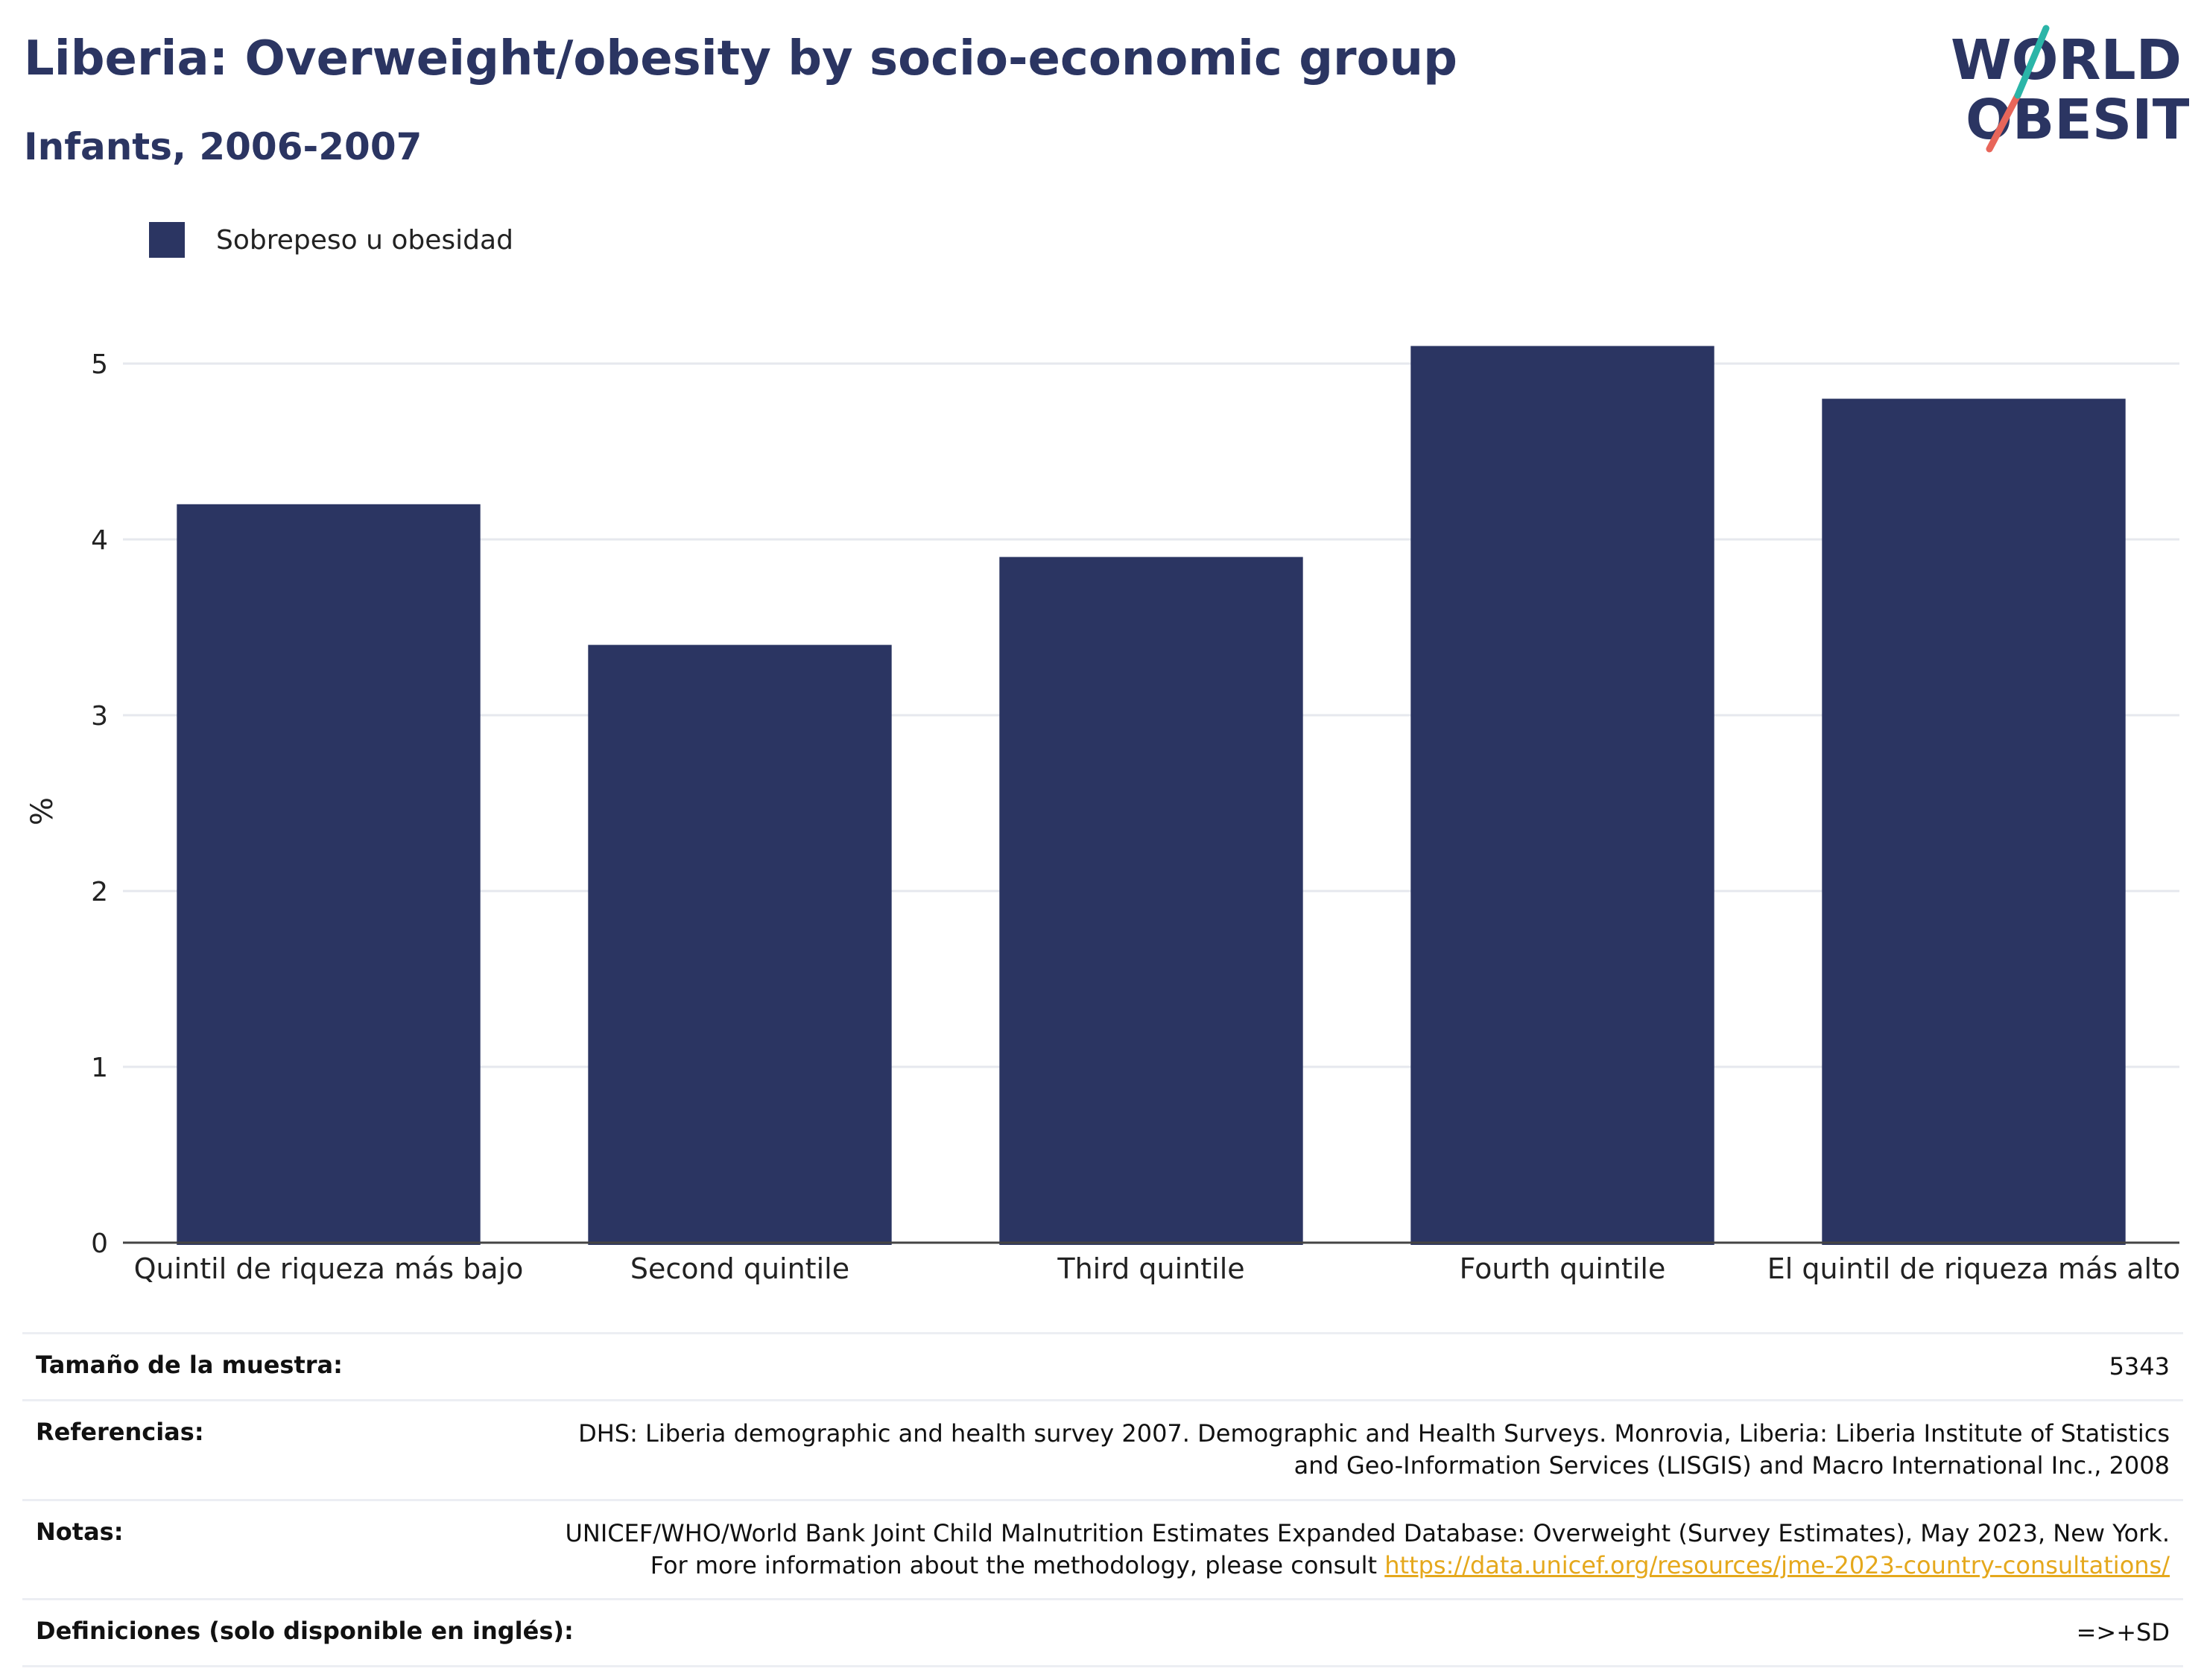 This screenshot has height=1680, width=2204. What do you see at coordinates (99, 540) in the screenshot?
I see `y-tick-label: 4` at bounding box center [99, 540].